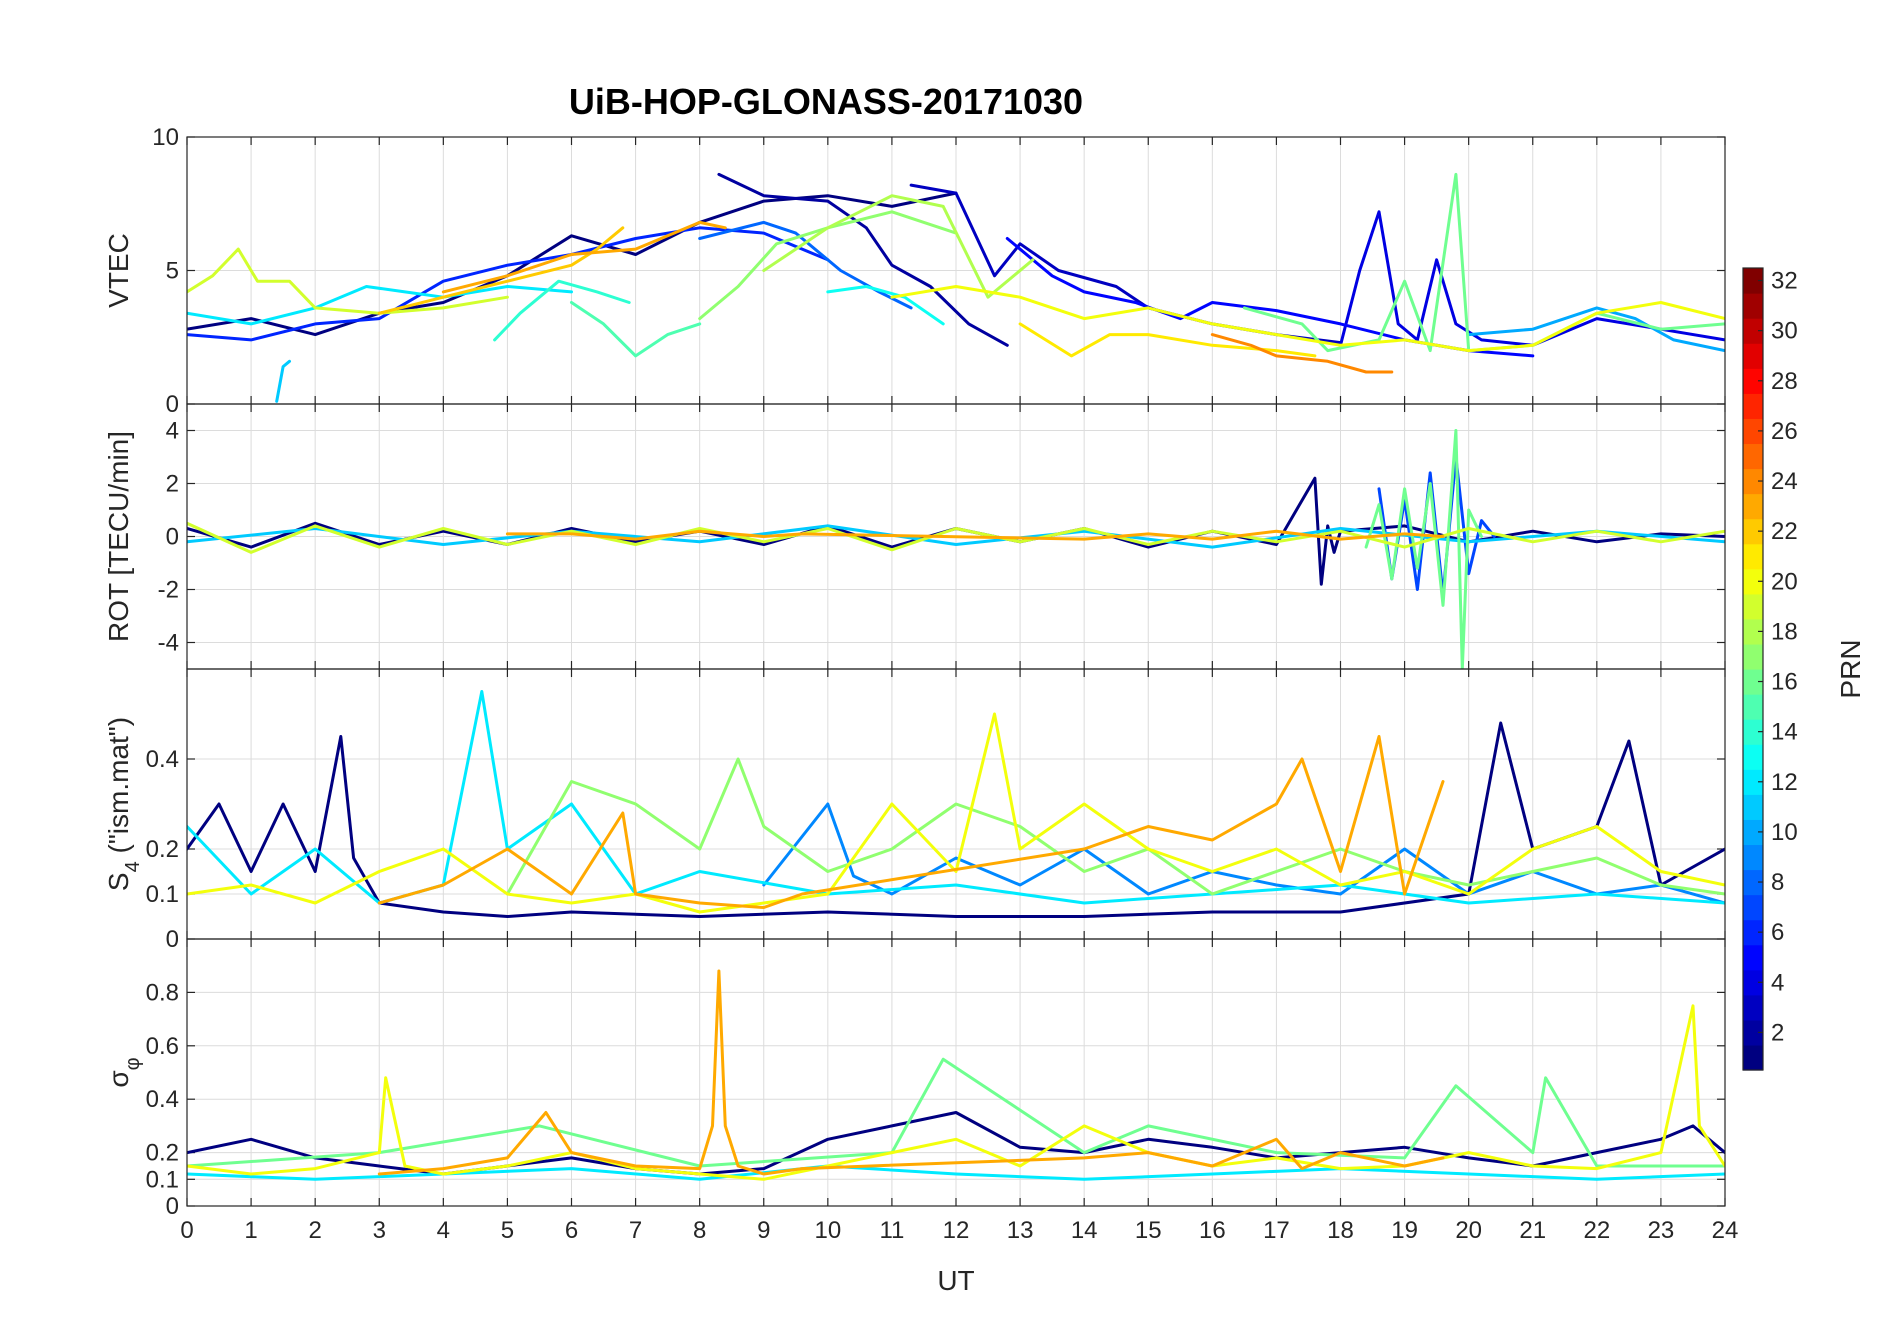 The width and height of the screenshot is (1902, 1330). Describe the element at coordinates (827, 1230) in the screenshot. I see `x-tick-label: 10` at that location.